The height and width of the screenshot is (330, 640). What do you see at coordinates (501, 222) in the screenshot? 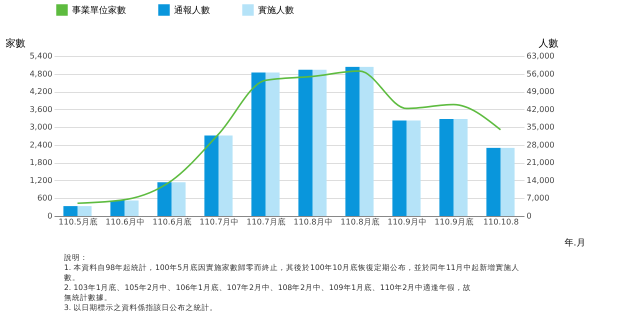
I see `x-tick-label: 110.10.8` at bounding box center [501, 222].